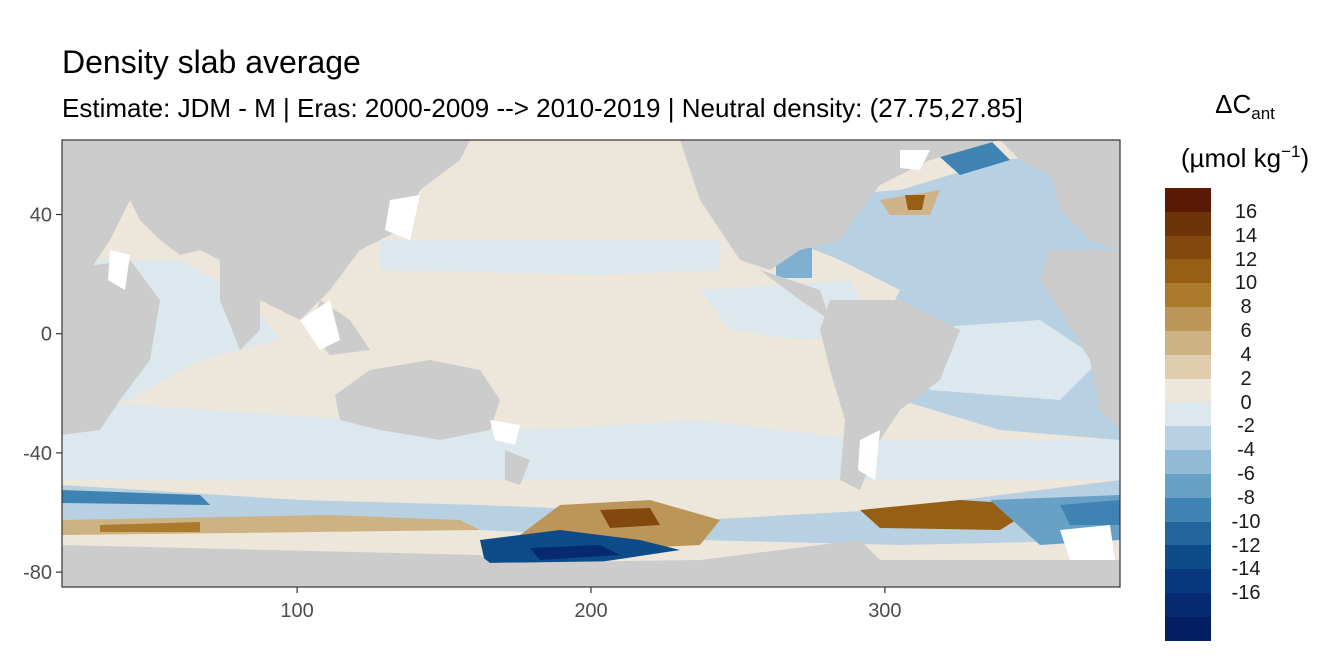 This screenshot has width=1344, height=672. Describe the element at coordinates (136, 497) in the screenshot. I see `southern-ocean-dark` at that location.